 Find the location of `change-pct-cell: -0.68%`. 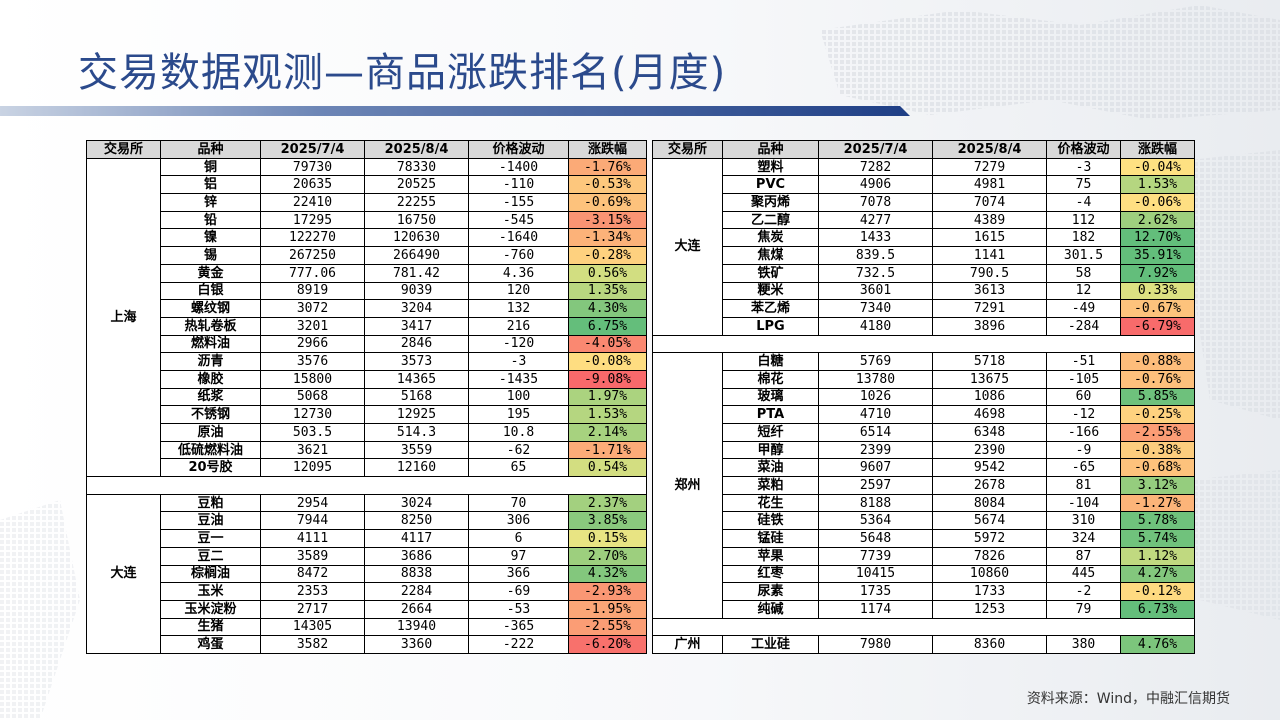

change-pct-cell: -0.68% is located at coordinates (1157, 468).